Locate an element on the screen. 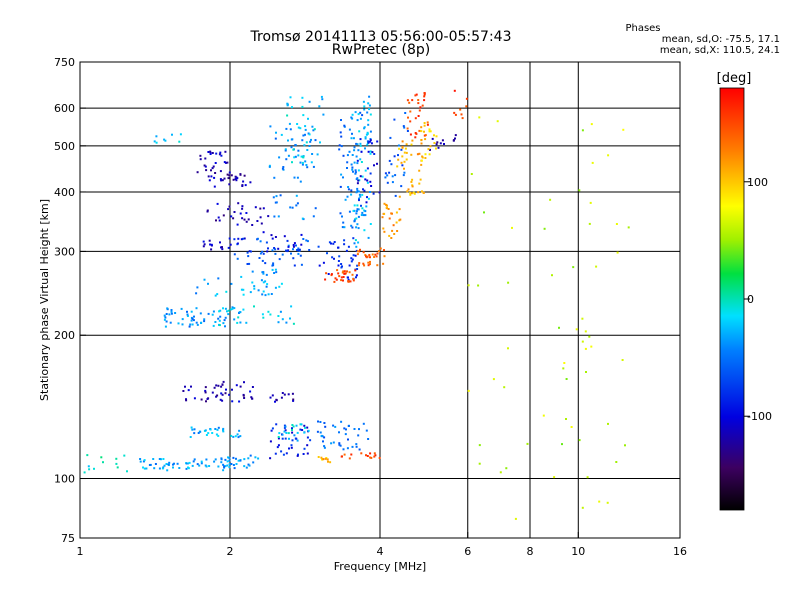  y-tick-label: 400 is located at coordinates (64, 192).